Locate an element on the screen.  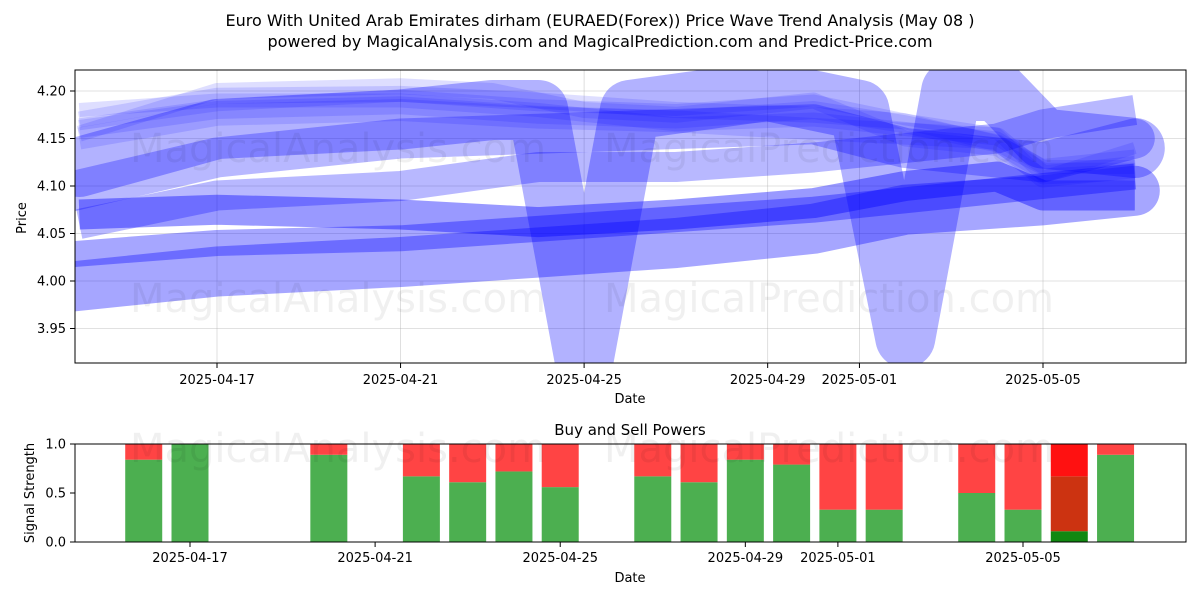
power-y-tick-label: 1.0 is located at coordinates (55, 445).